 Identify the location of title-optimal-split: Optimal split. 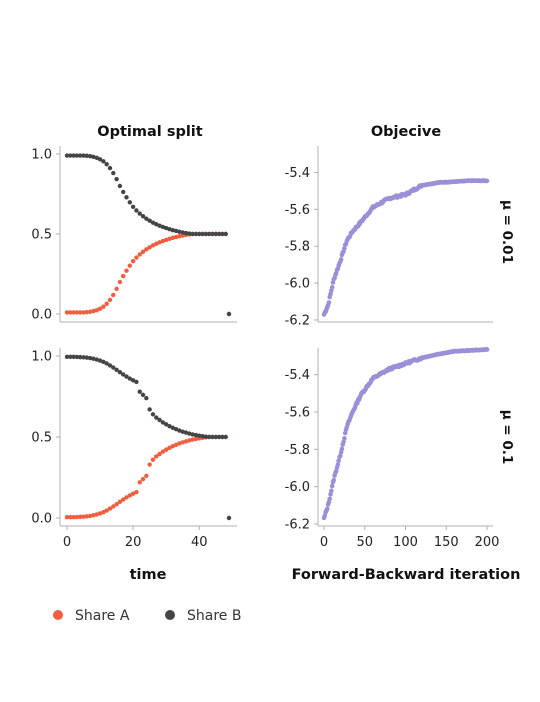
(149, 132).